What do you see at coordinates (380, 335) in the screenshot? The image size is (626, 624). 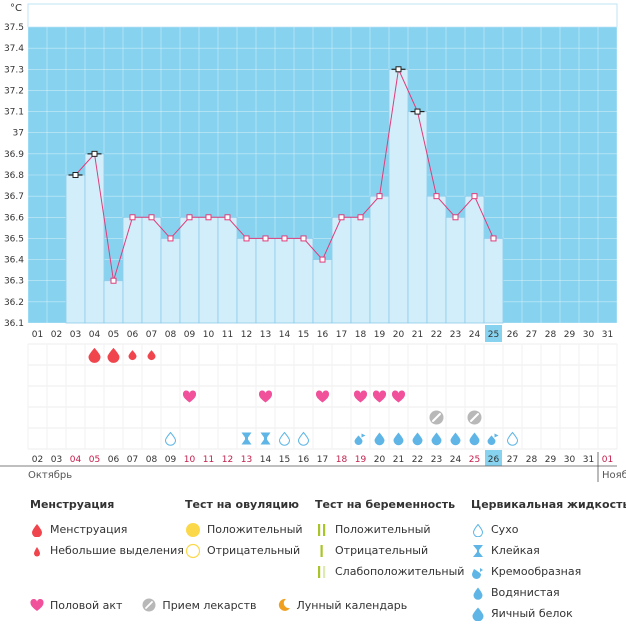 I see `cycle-day-label: 19` at bounding box center [380, 335].